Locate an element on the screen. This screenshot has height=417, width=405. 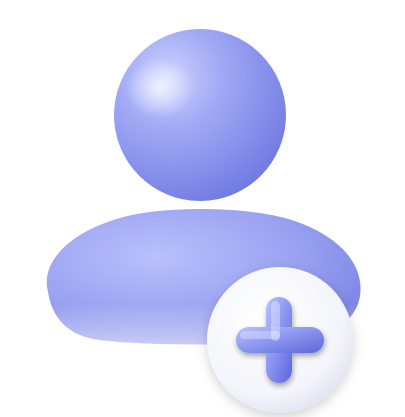
plus-icon is located at coordinates (280, 340).